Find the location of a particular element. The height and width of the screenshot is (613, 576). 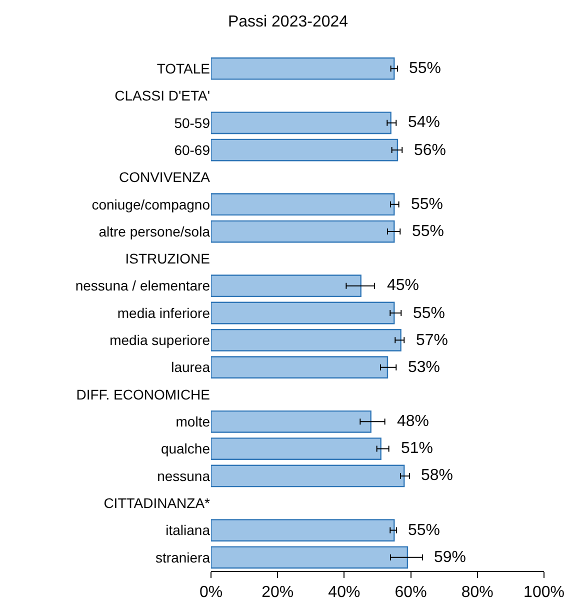

chart-title: Passi 2023-2024 is located at coordinates (288, 22).